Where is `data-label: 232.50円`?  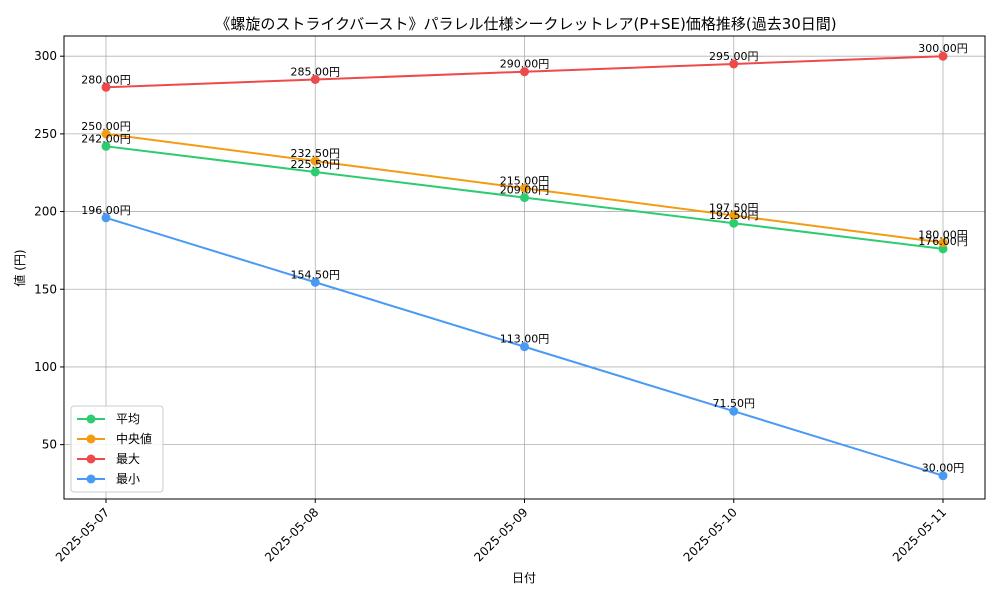 data-label: 232.50円 is located at coordinates (316, 153).